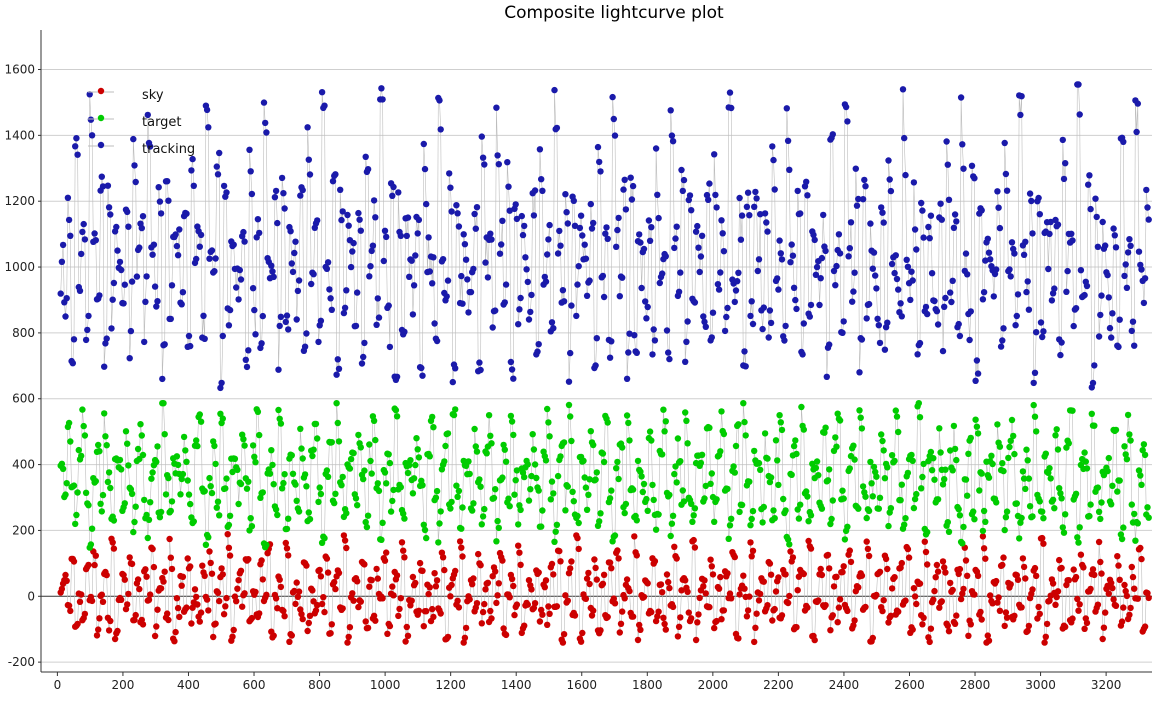 The width and height of the screenshot is (1152, 704). What do you see at coordinates (975, 685) in the screenshot?
I see `x-tick-label: 2800` at bounding box center [975, 685].